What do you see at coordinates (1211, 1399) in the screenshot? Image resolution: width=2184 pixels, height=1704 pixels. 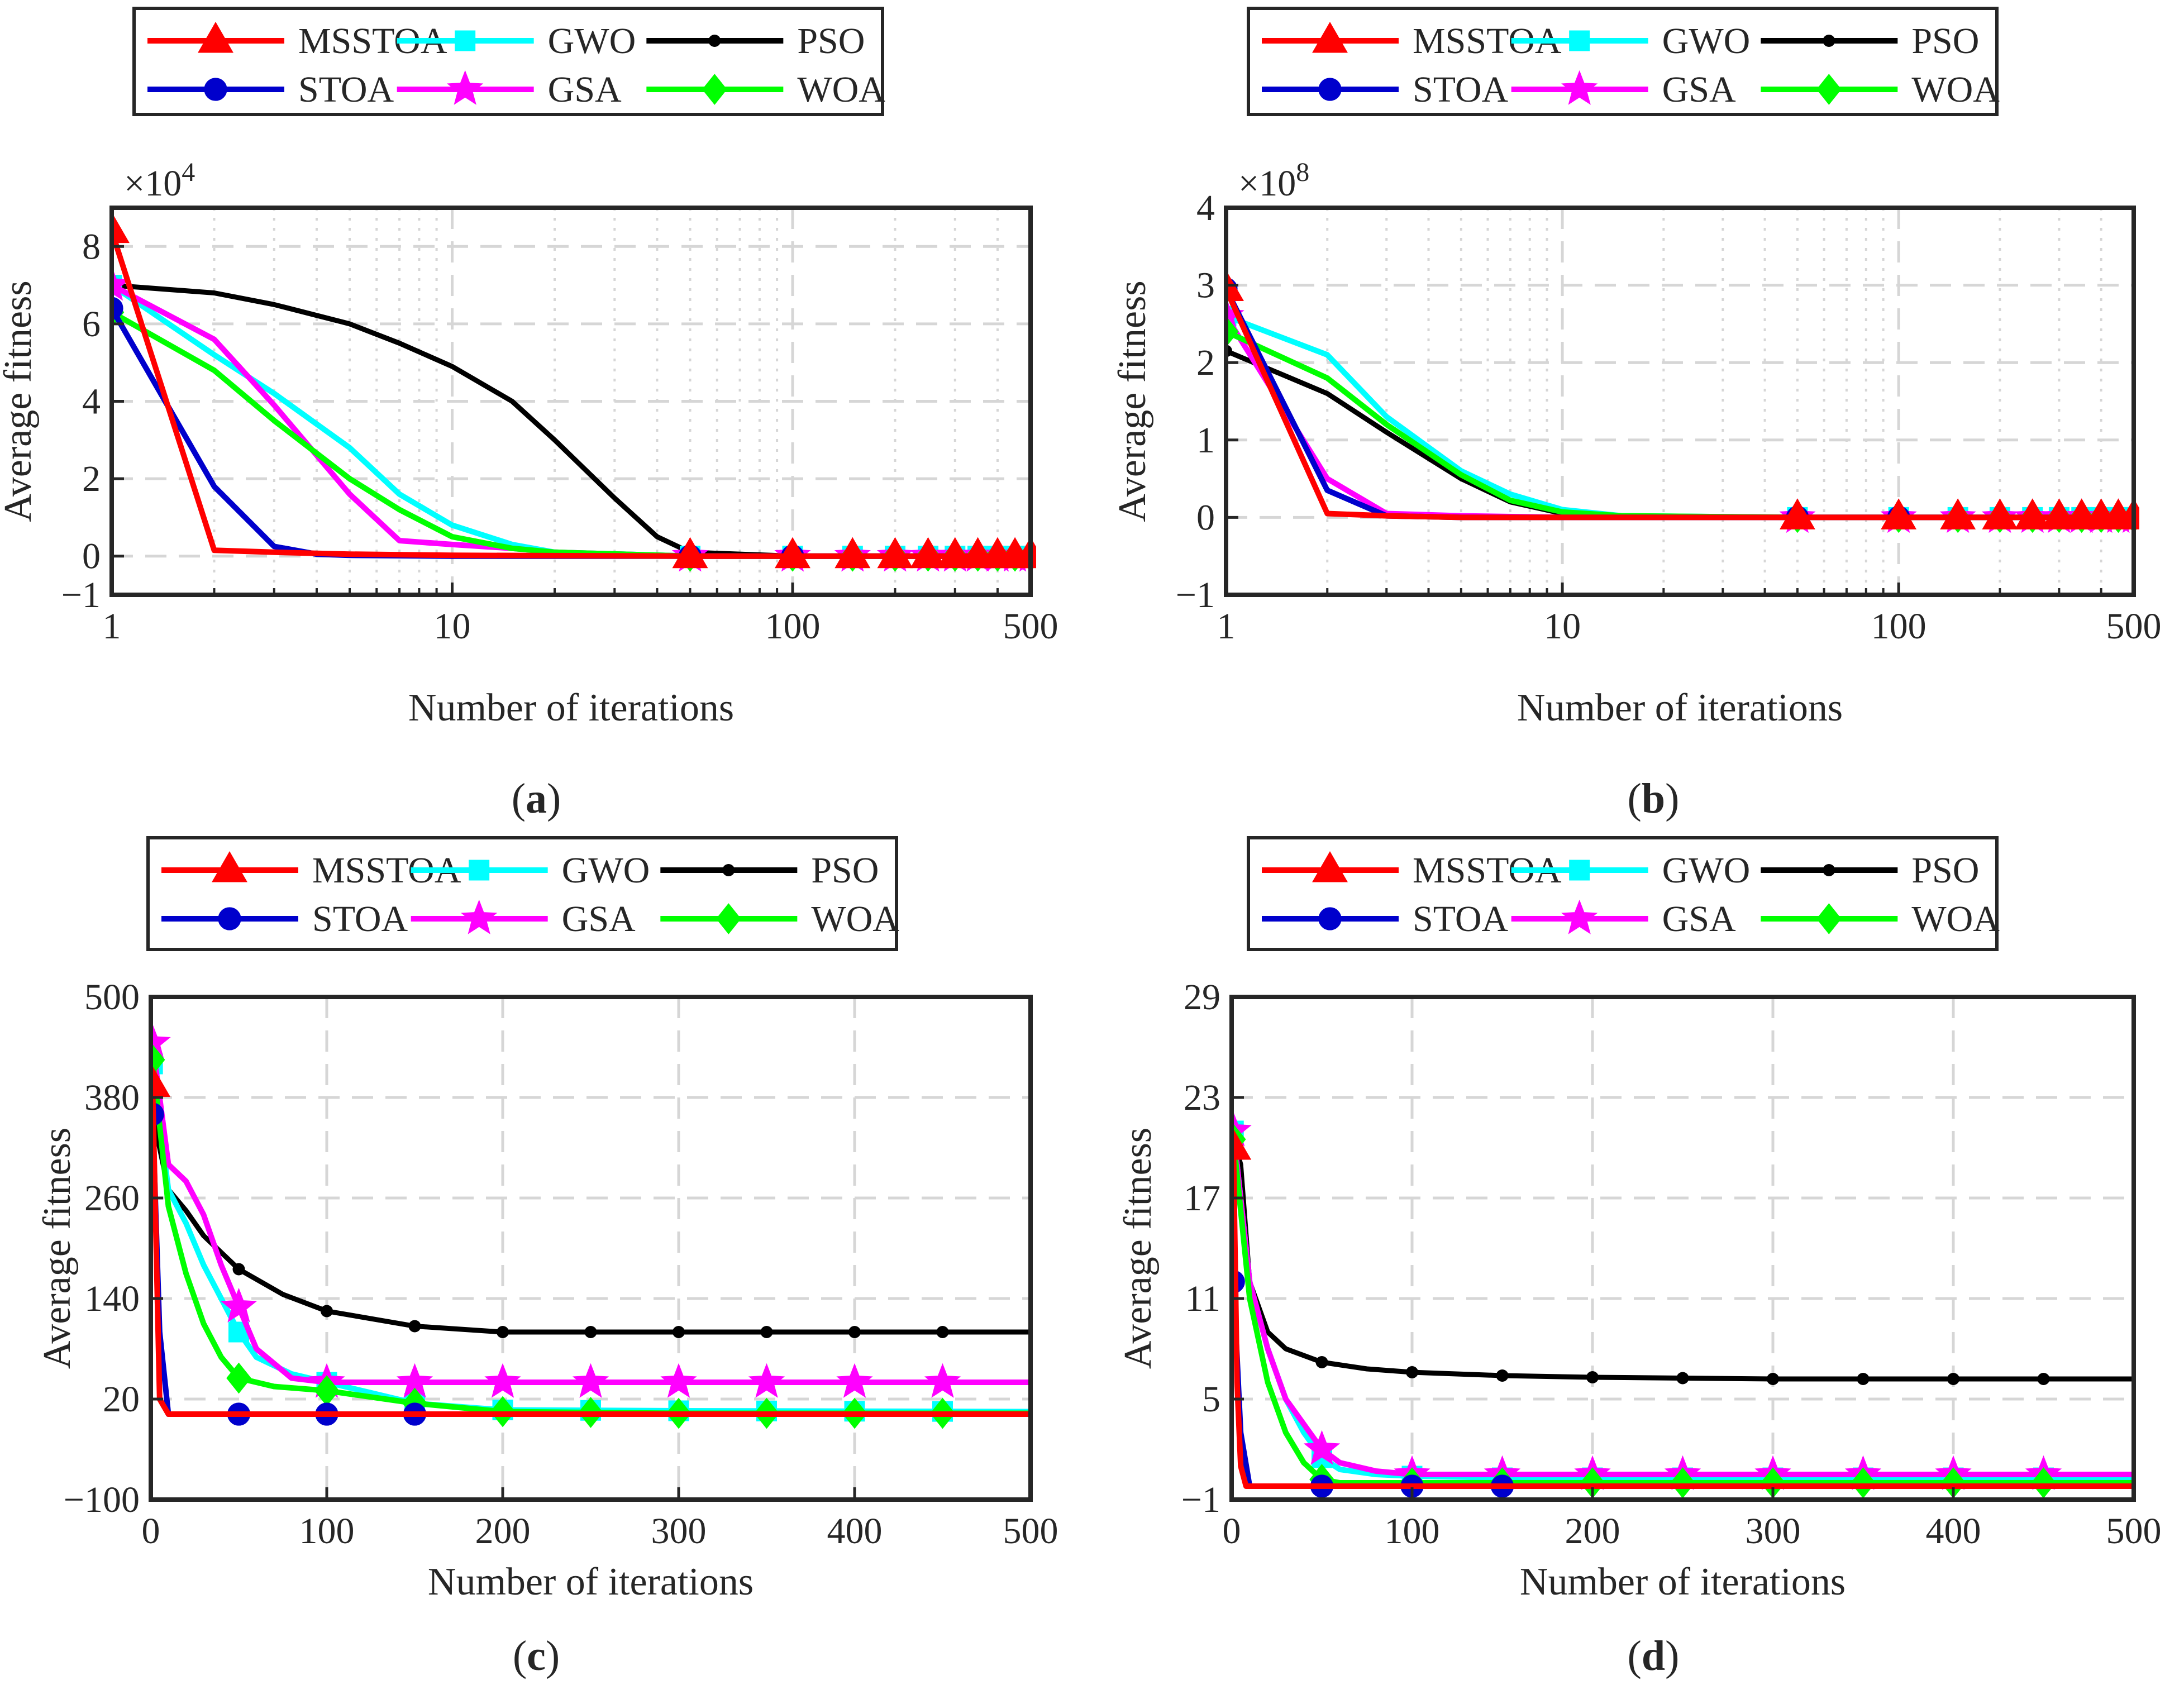 I see `y-tick-label: 5` at bounding box center [1211, 1399].